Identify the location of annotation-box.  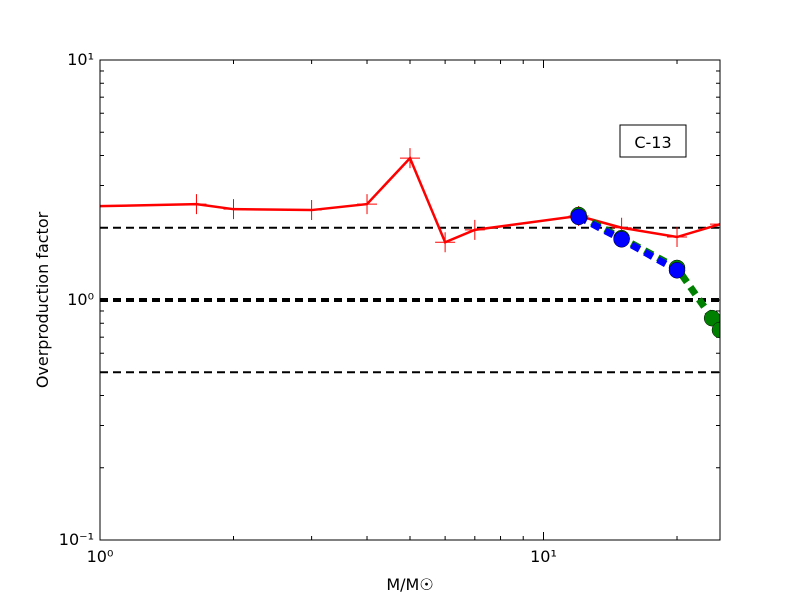
(653, 141).